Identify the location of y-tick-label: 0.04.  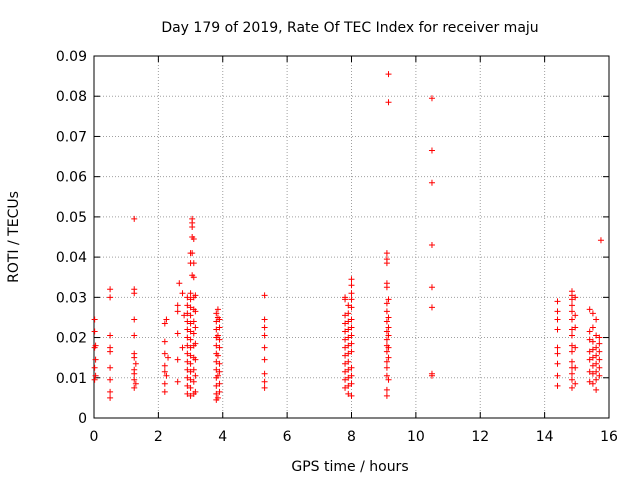
(71, 258).